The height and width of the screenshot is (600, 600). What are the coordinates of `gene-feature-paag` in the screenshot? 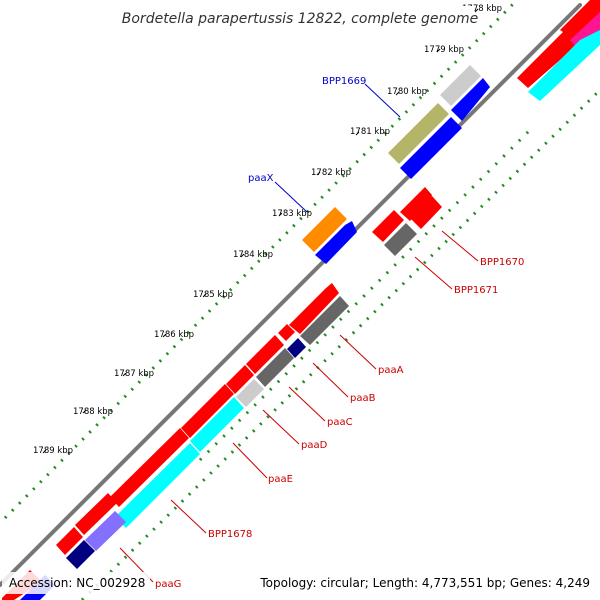 It's located at (105, 531).